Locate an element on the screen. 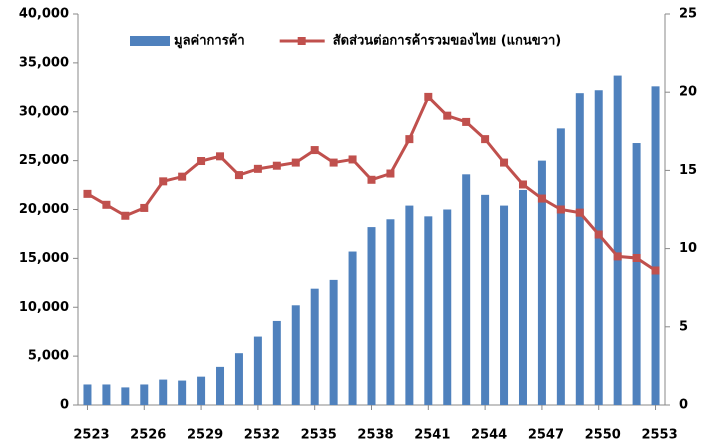  legend-label: มูลค่าการค้า is located at coordinates (209, 41).